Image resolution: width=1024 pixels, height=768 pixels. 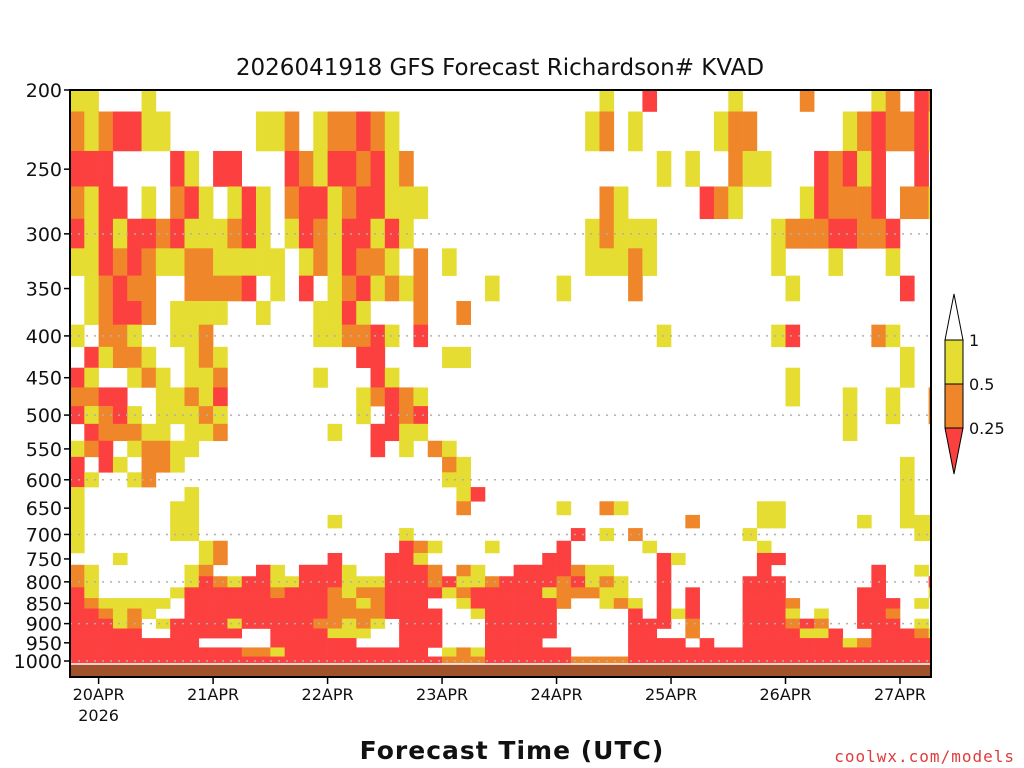 I want to click on legend-swatch-yellow, so click(x=954, y=362).